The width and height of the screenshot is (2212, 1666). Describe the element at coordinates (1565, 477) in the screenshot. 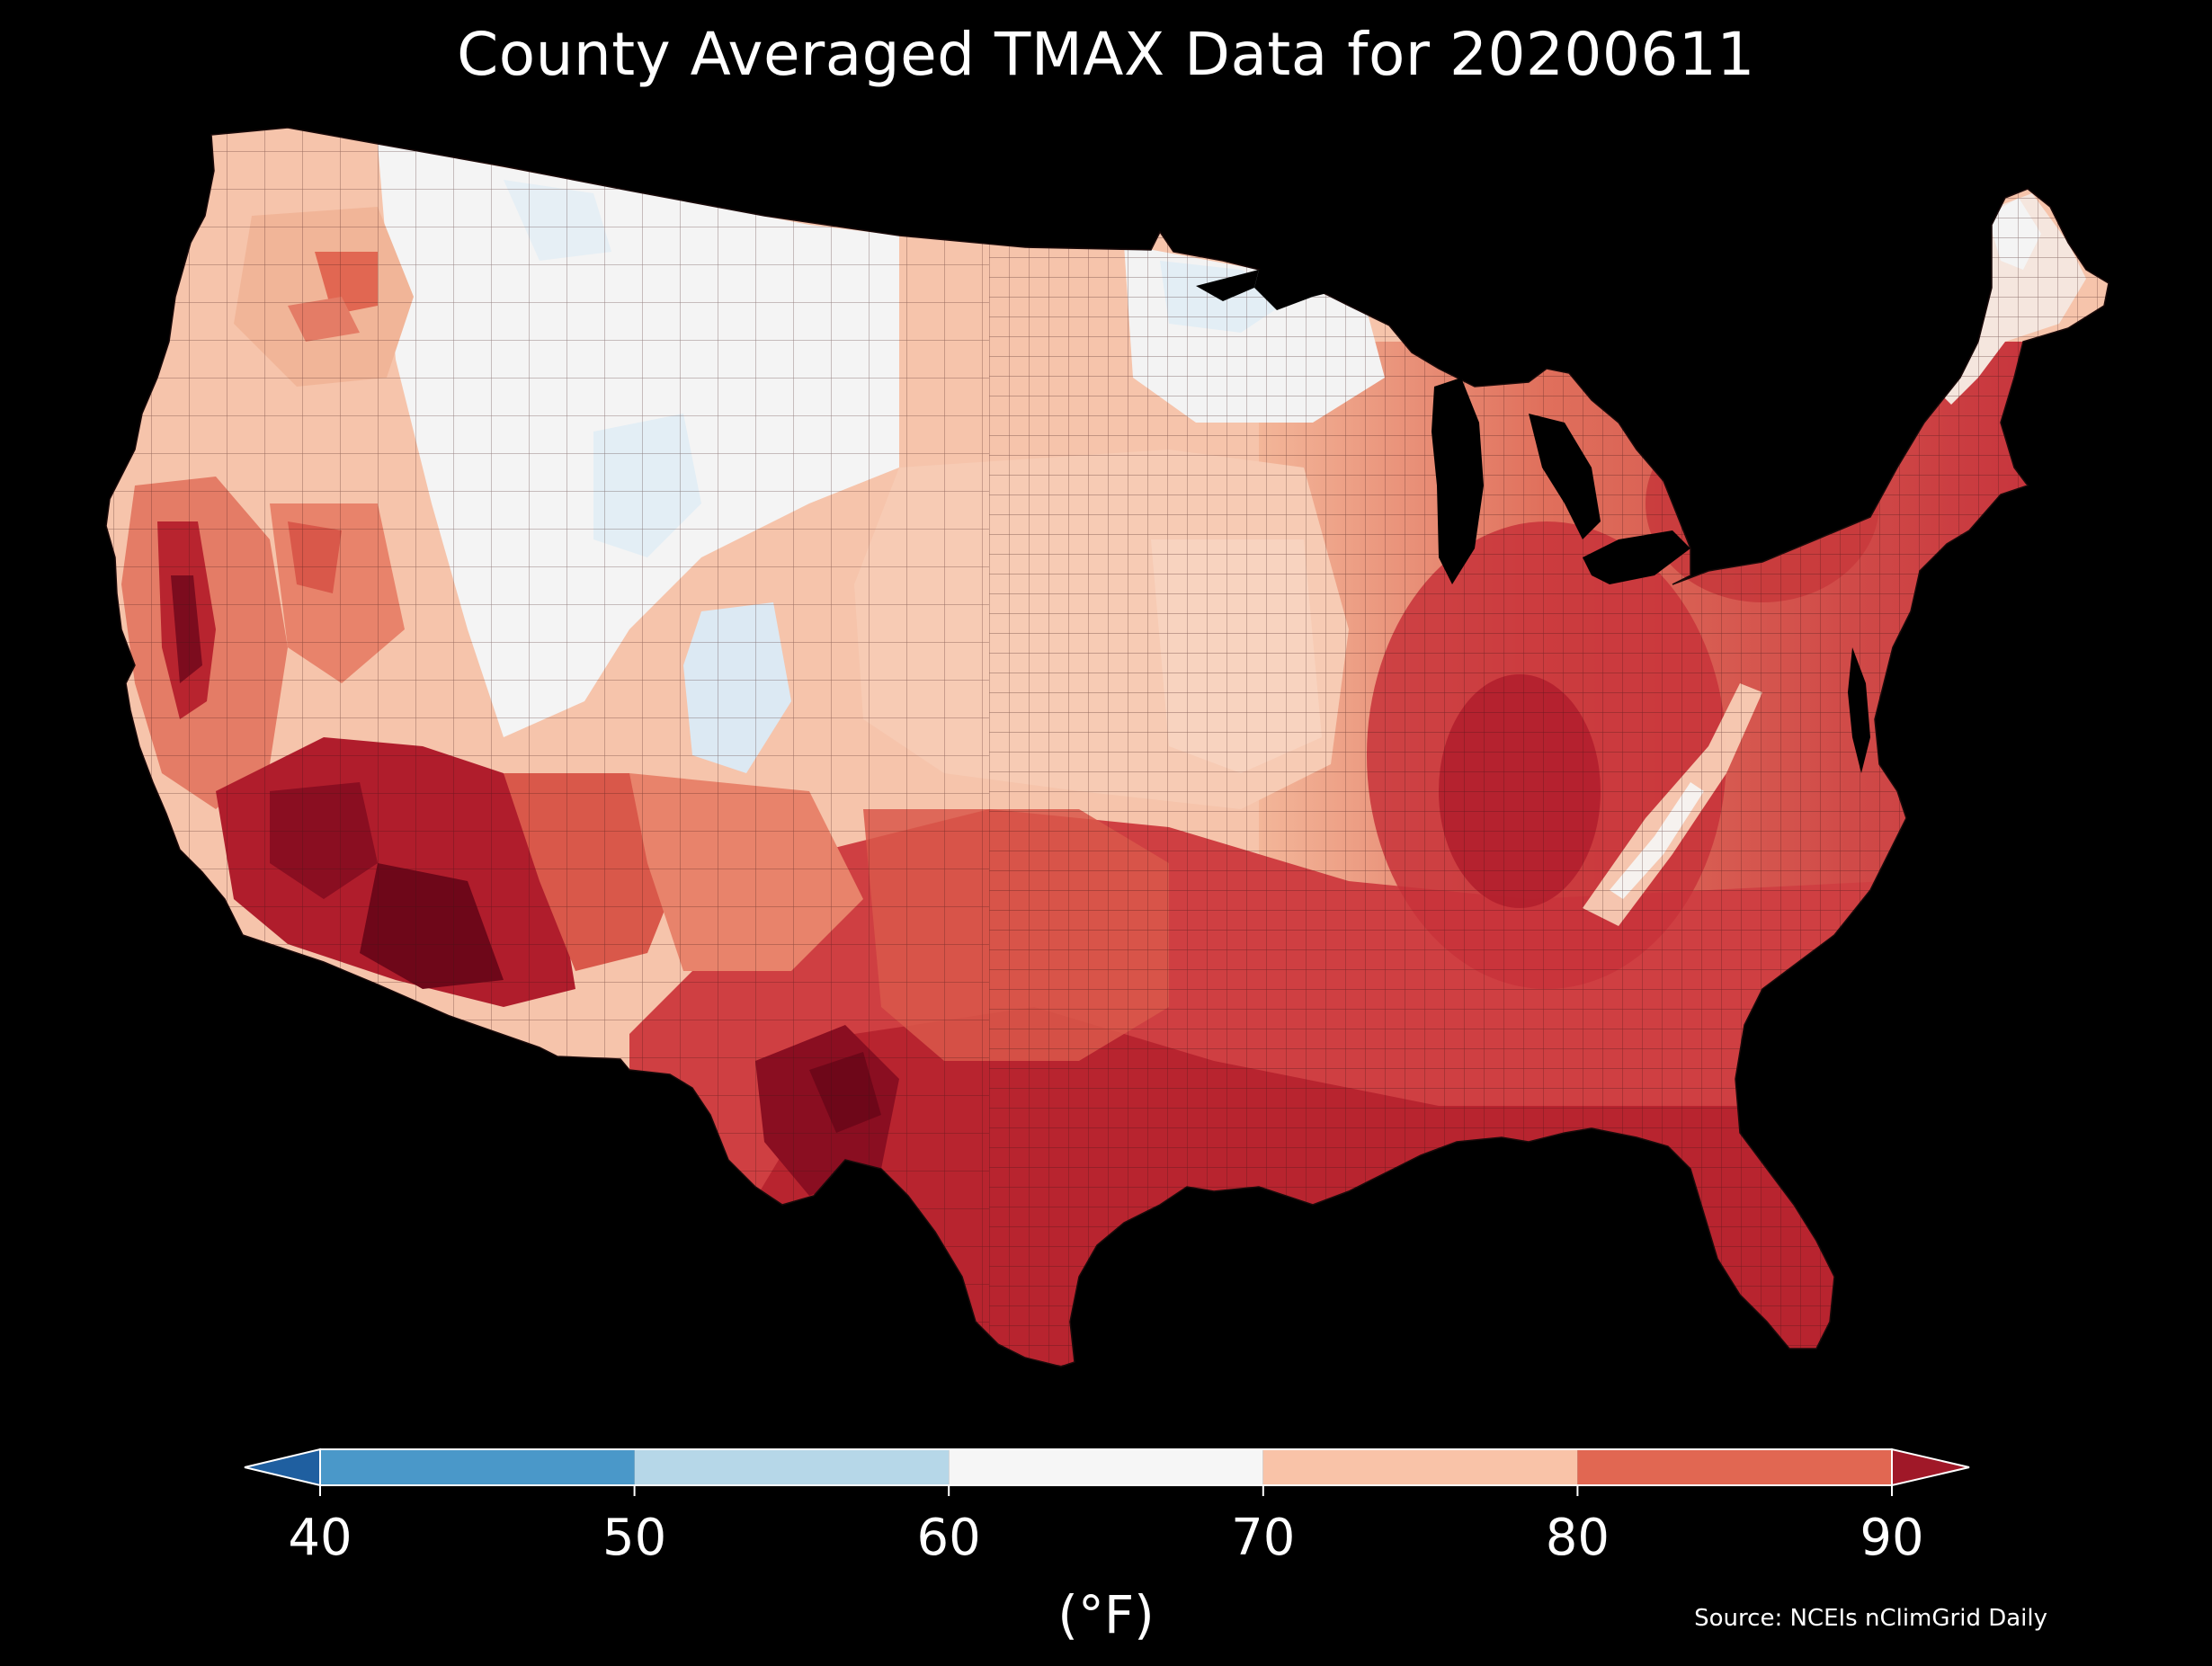

I see `lake-huron` at that location.